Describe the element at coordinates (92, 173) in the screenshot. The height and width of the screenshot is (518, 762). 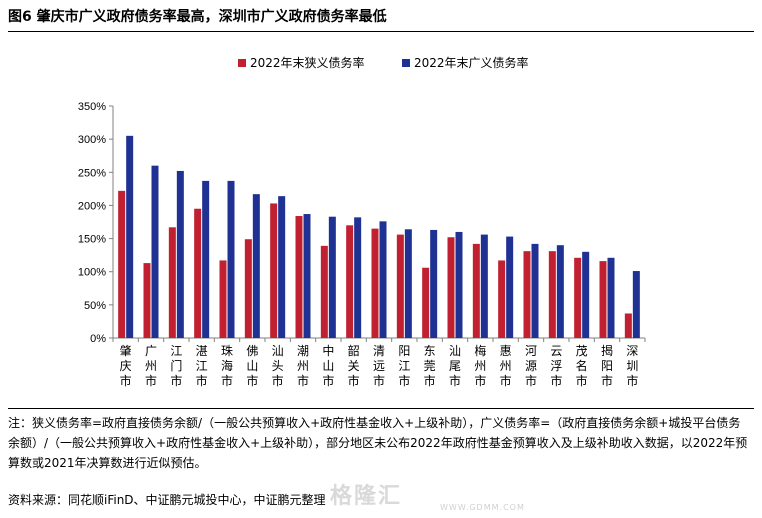
I see `y-tick-label: 250%` at that location.